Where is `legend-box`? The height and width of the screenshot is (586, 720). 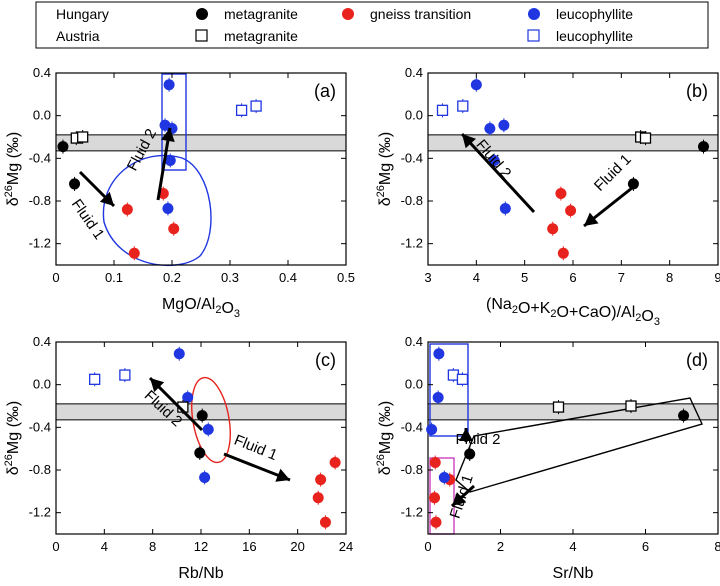 legend-box is located at coordinates (372, 25).